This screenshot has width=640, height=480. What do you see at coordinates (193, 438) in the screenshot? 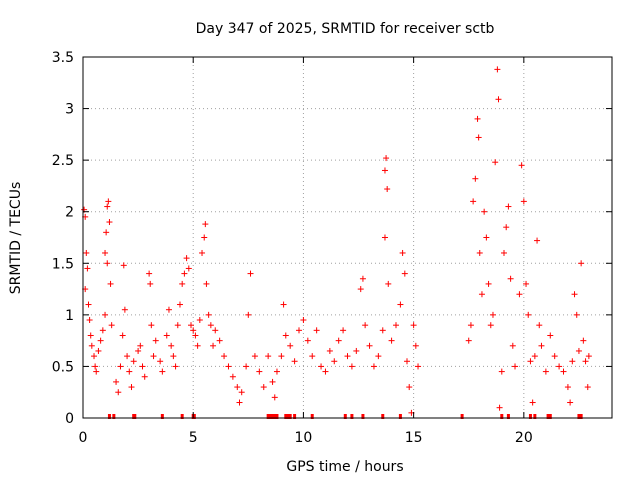
I see `x-tick-label: 5` at bounding box center [193, 438].